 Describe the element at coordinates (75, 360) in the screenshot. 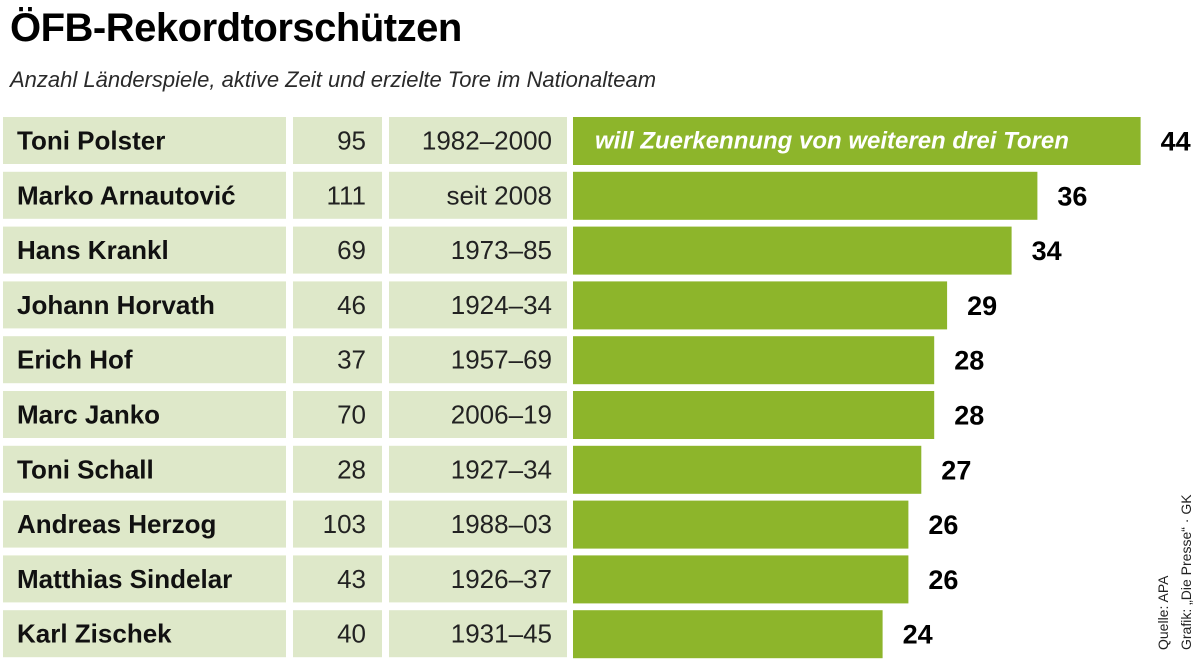

I see `player-name: Erich Hof` at that location.